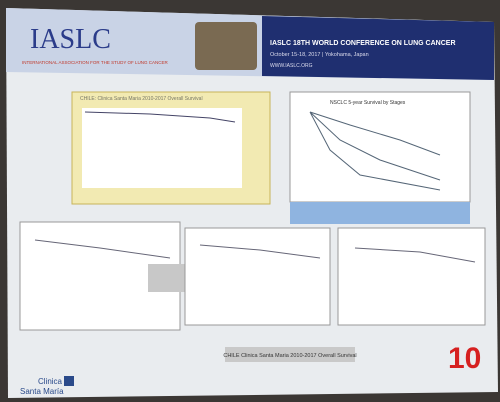 The image size is (500, 402). Describe the element at coordinates (375, 151) in the screenshot. I see `curves` at that location.